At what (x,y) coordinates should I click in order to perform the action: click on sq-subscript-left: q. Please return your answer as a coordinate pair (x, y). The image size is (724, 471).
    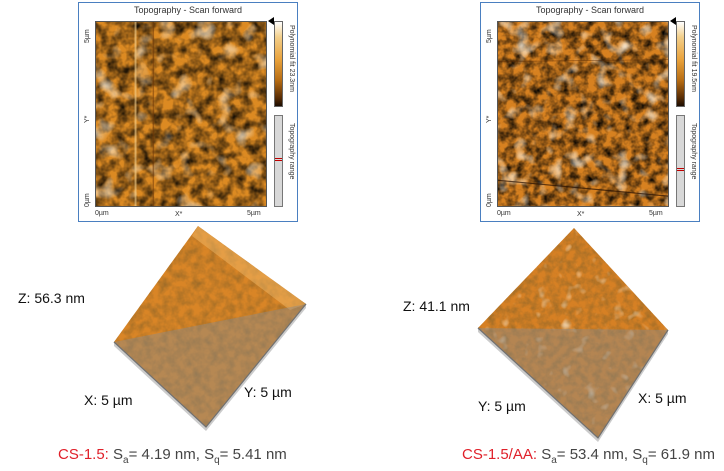
    Looking at the image, I should click on (217, 460).